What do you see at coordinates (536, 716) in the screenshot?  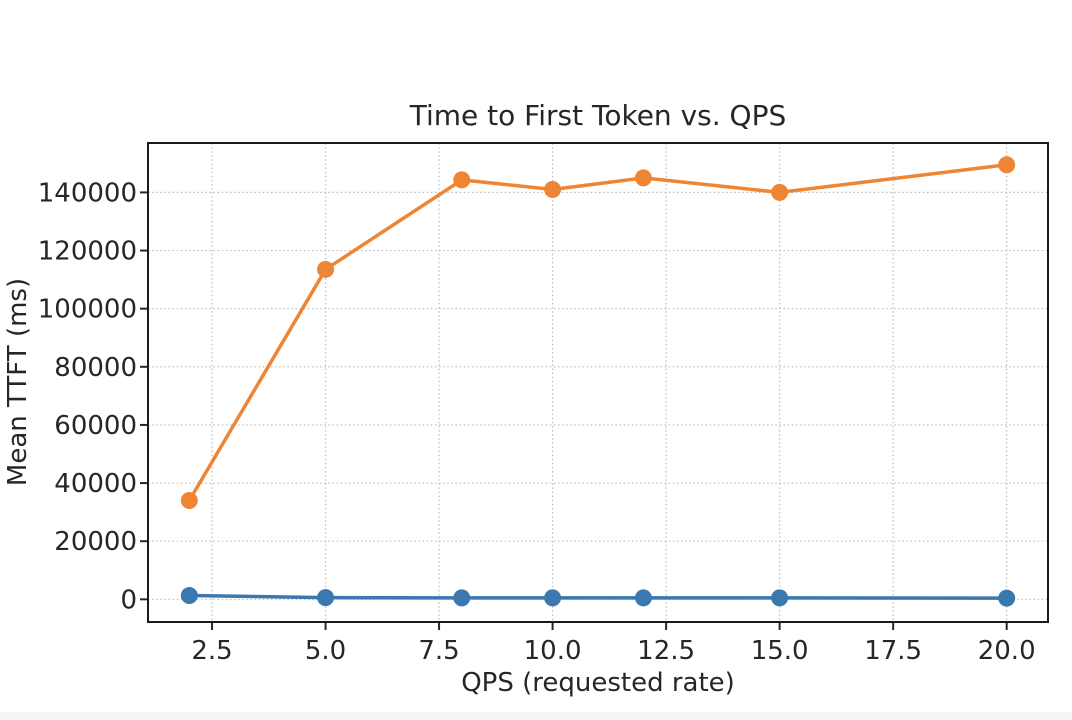 I see `page-footer-strip` at bounding box center [536, 716].